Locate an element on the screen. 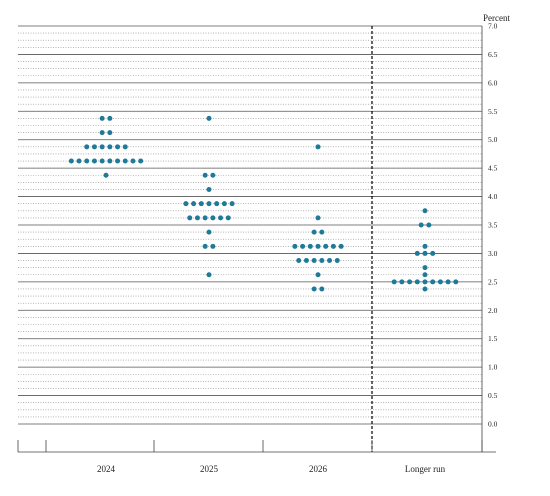 The height and width of the screenshot is (496, 550). y-tick-label: 5.5 is located at coordinates (493, 111).